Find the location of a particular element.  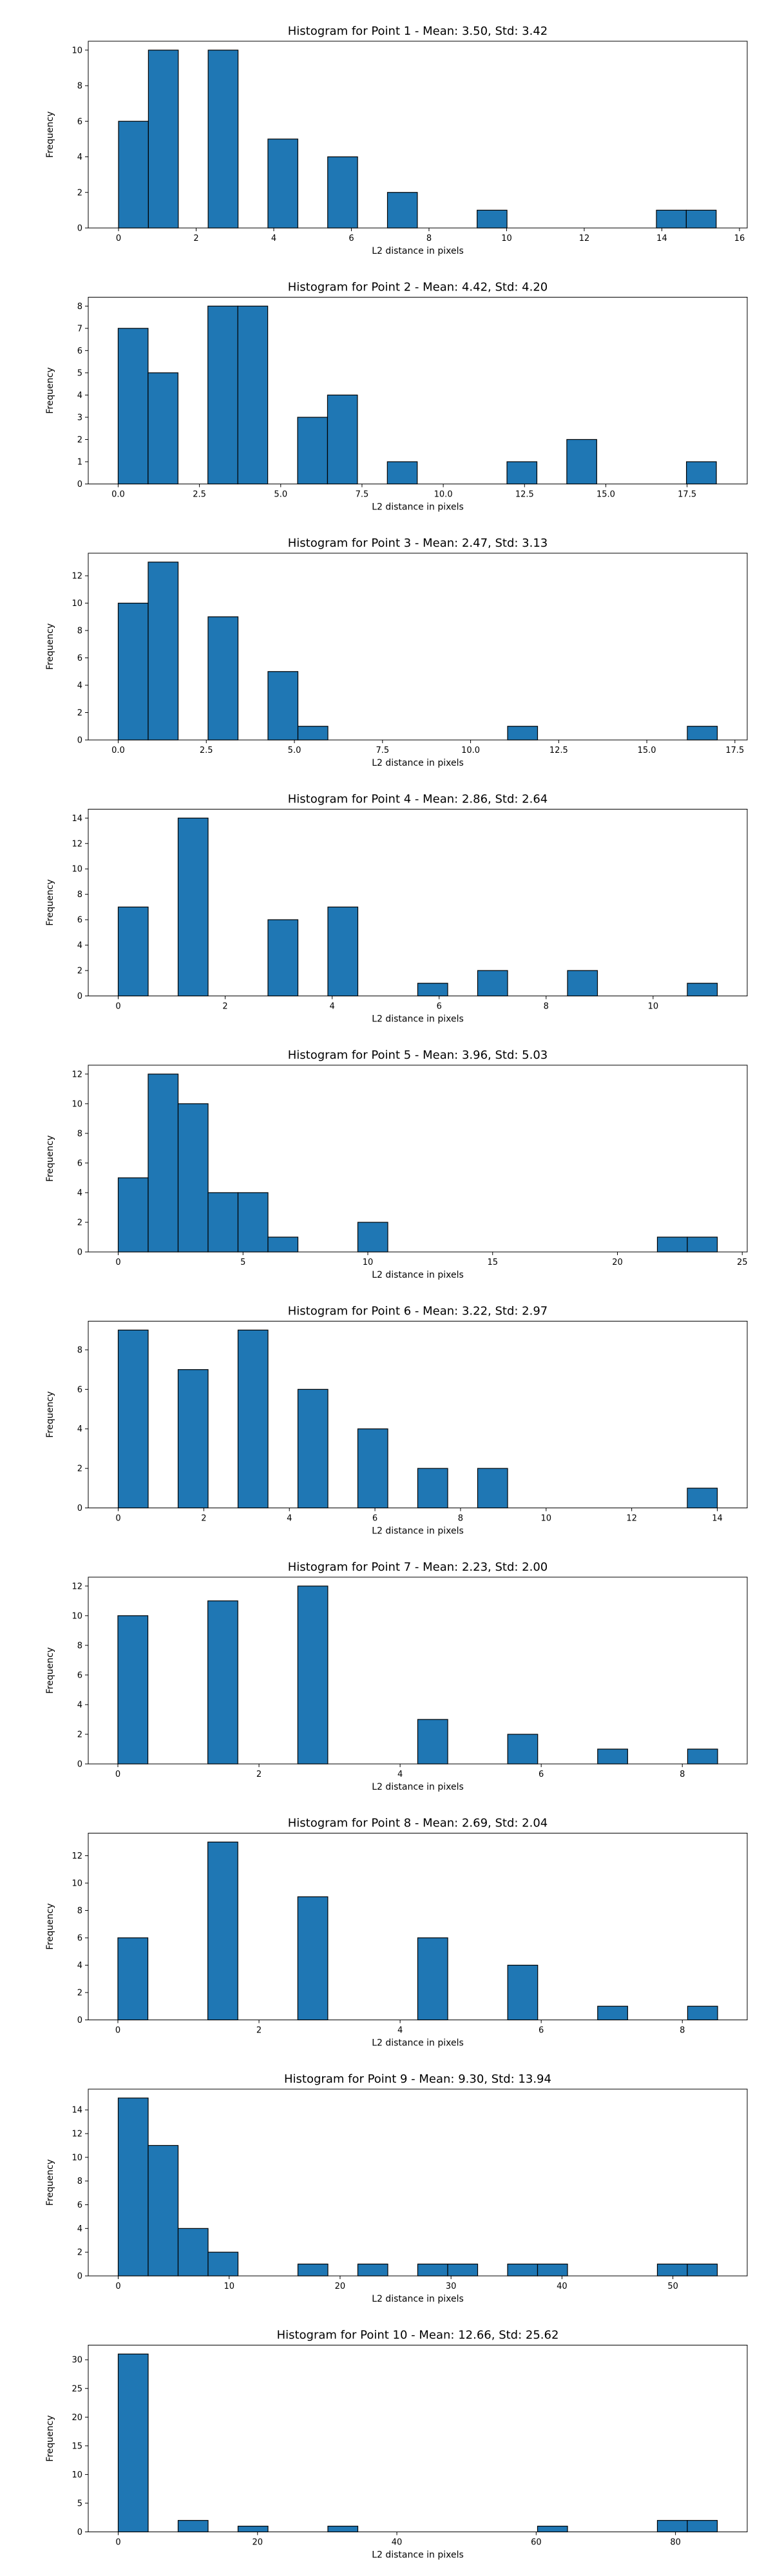

x-tick-label: 2 is located at coordinates (259, 1774).